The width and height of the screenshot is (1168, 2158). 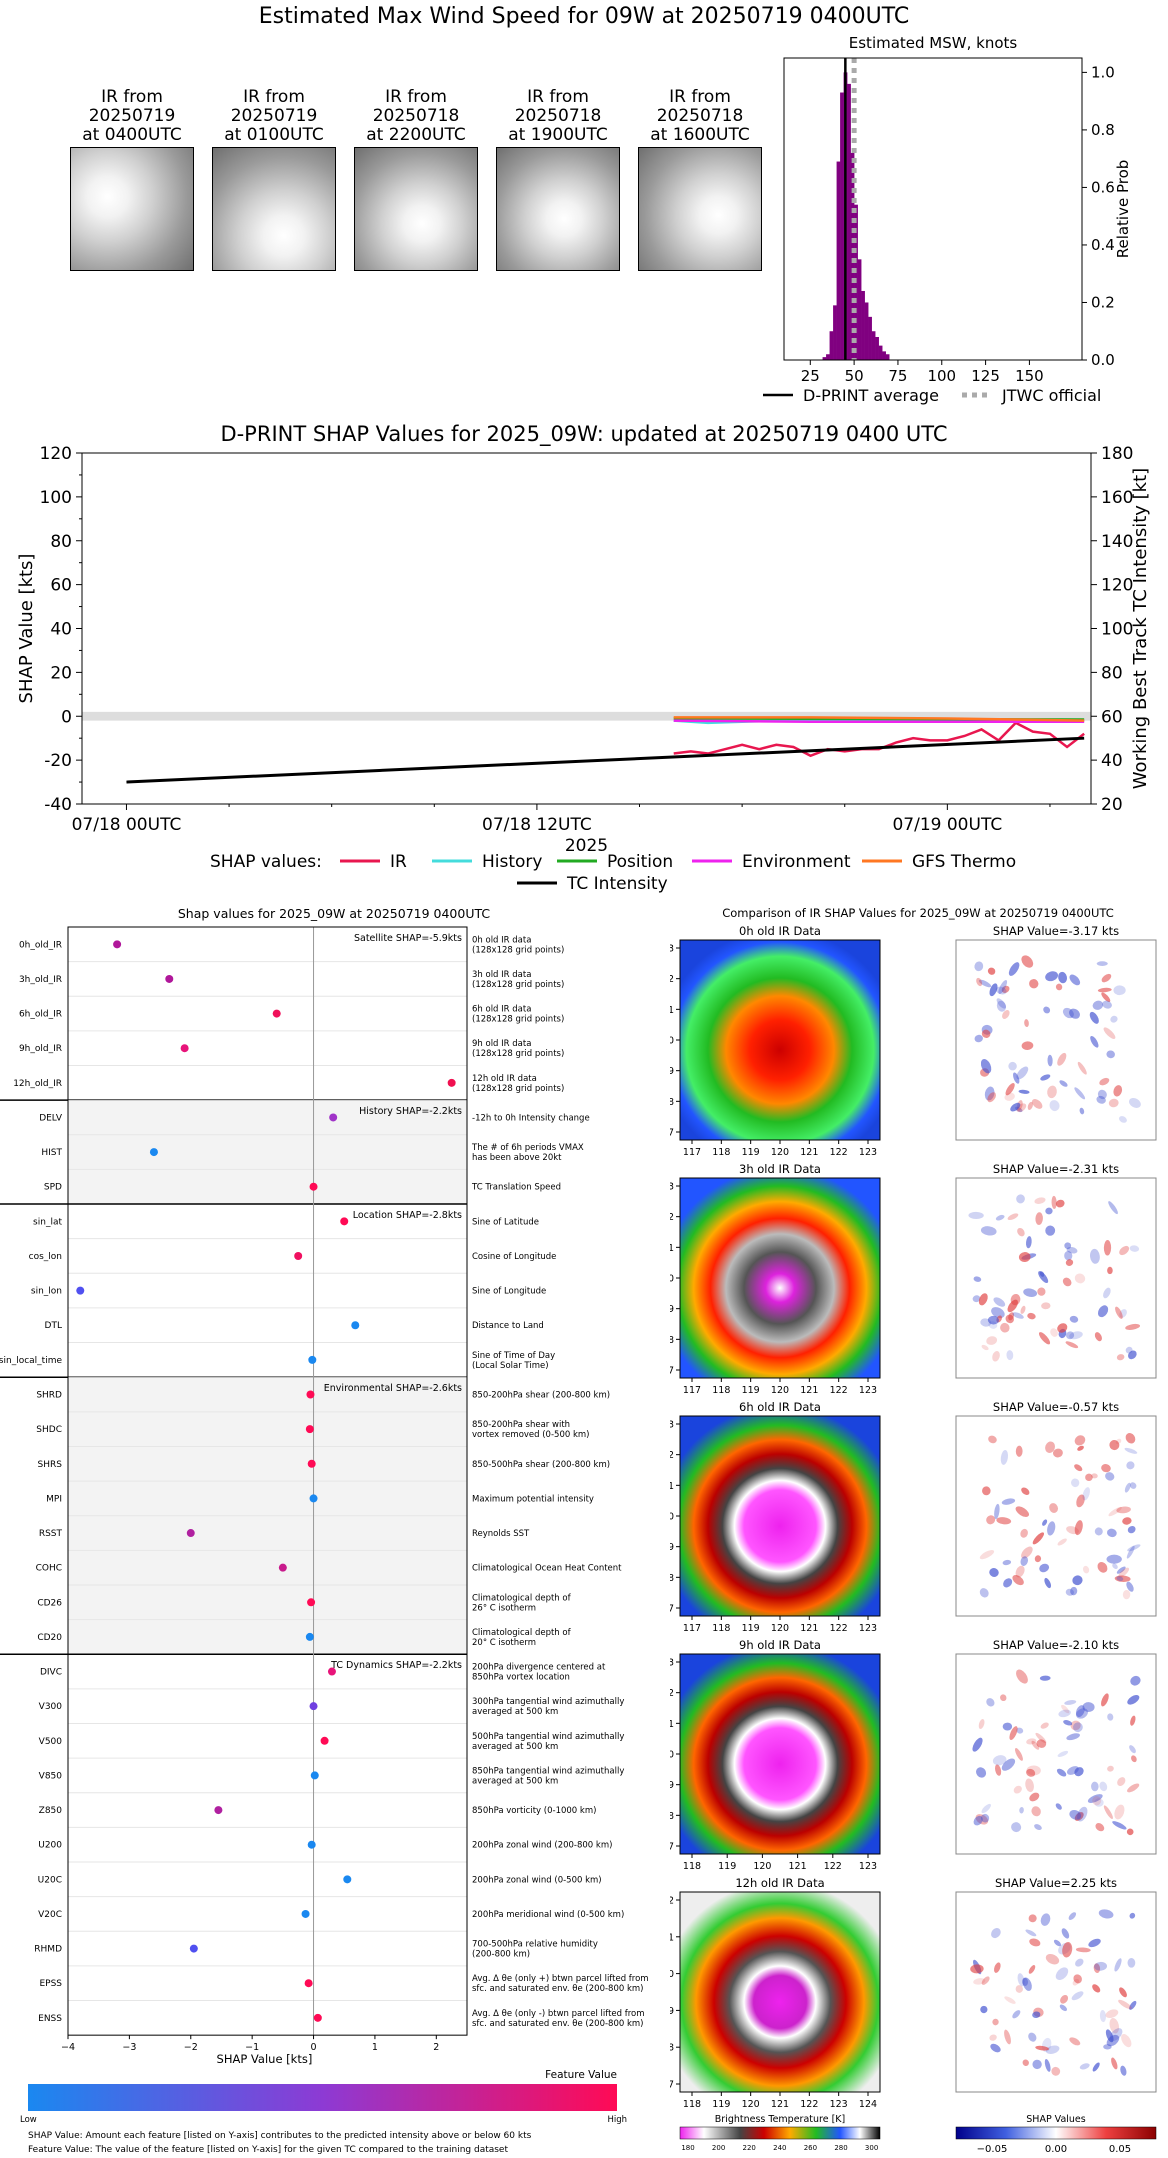 What do you see at coordinates (50, 1465) in the screenshot?
I see `feature-name: SHRS` at bounding box center [50, 1465].